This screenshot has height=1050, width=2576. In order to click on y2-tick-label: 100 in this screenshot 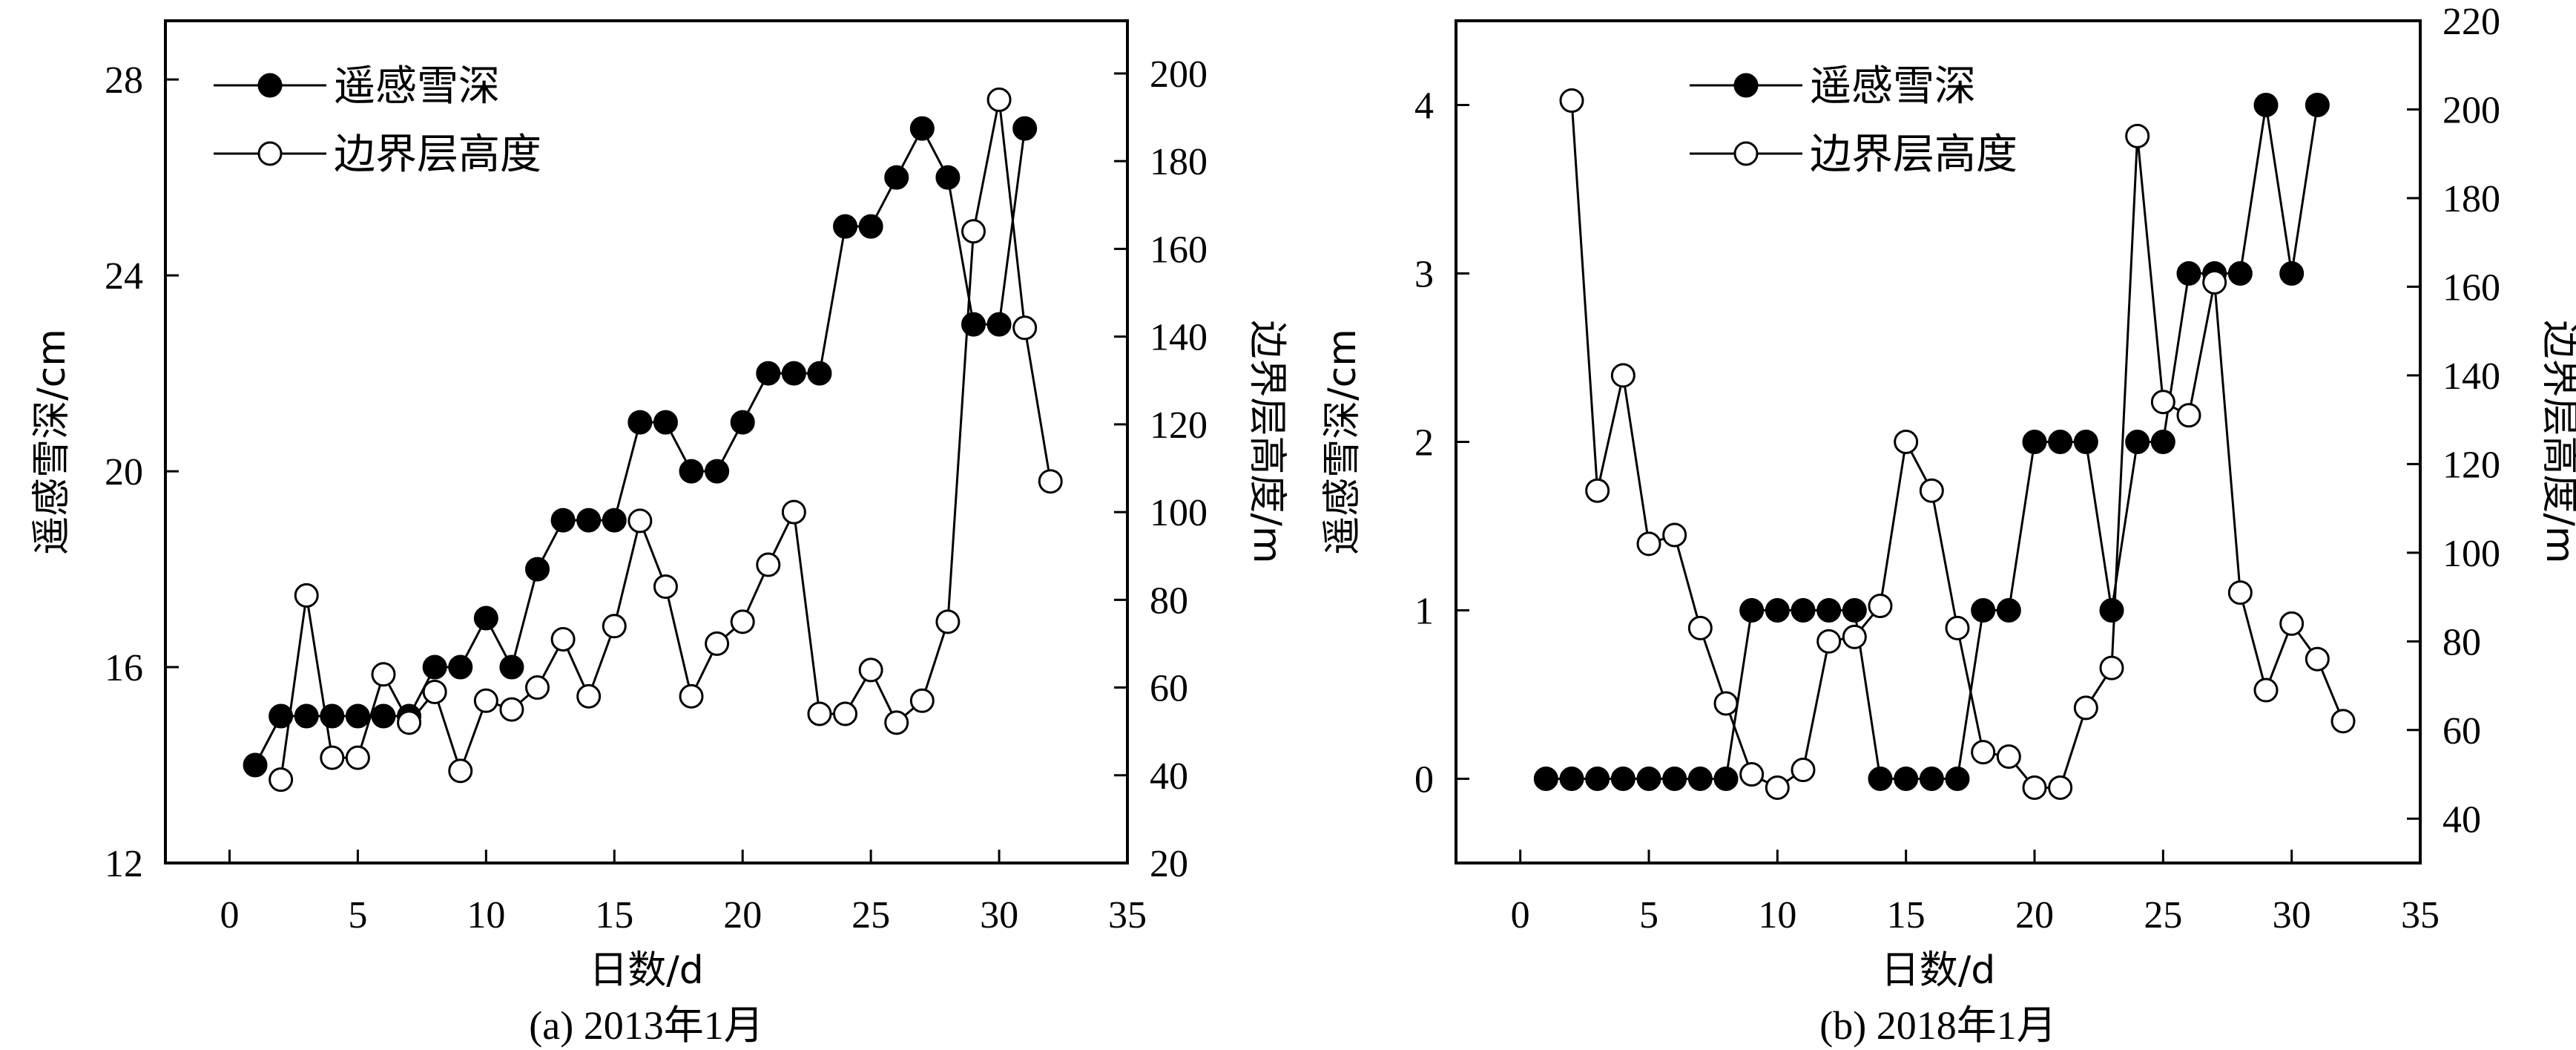, I will do `click(2471, 554)`.